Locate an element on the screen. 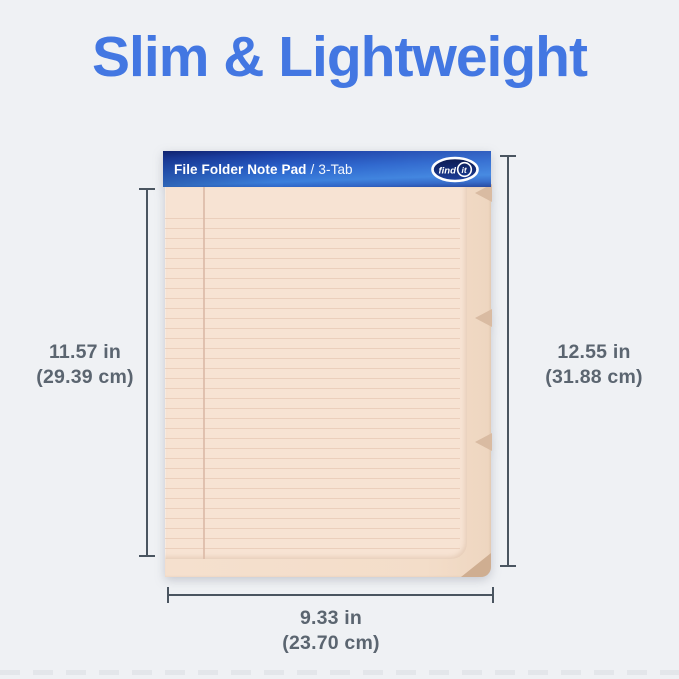 The height and width of the screenshot is (679, 679). dimension-label-right: 12.55 in (31.88 cm) is located at coordinates (594, 365).